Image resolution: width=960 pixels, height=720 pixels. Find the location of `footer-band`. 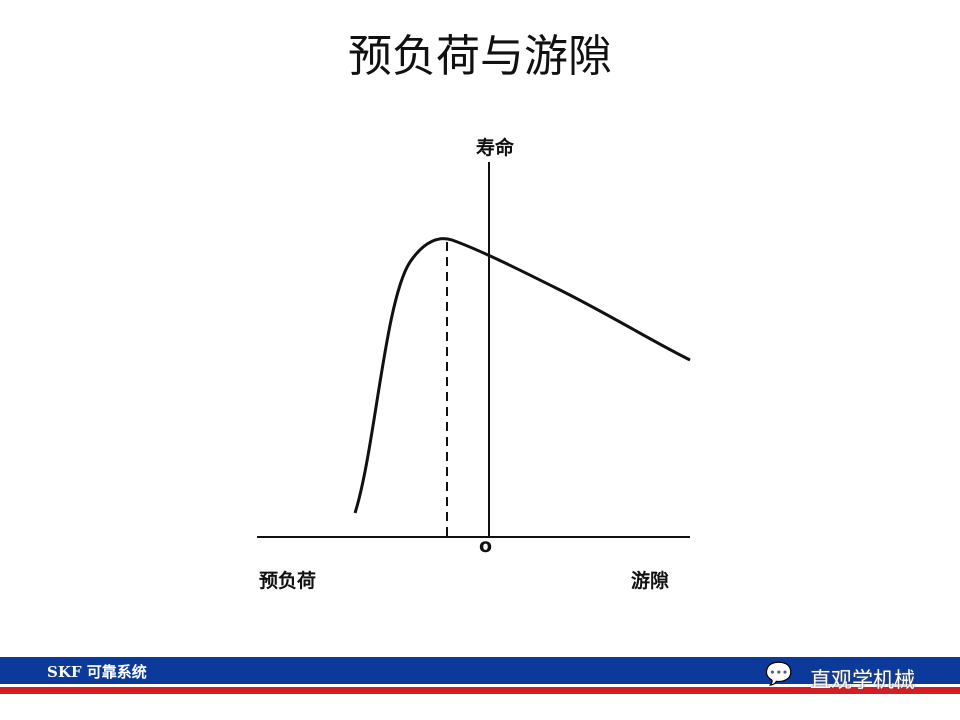

footer-band is located at coordinates (480, 670).